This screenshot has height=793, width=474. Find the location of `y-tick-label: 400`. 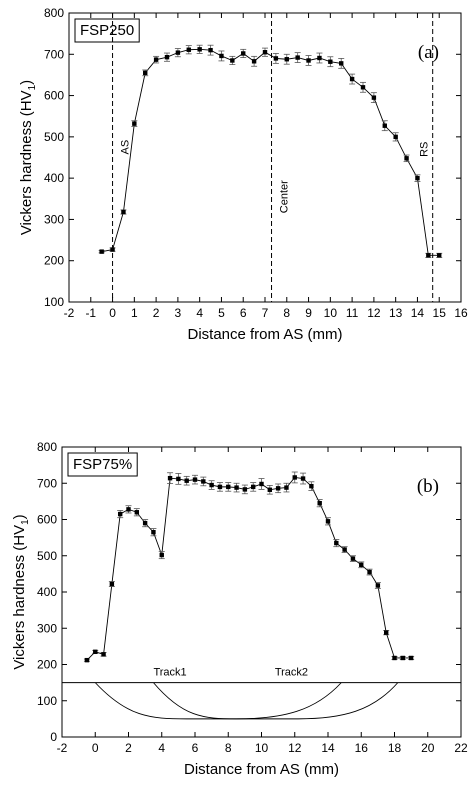

y-tick-label: 400 is located at coordinates (54, 178).